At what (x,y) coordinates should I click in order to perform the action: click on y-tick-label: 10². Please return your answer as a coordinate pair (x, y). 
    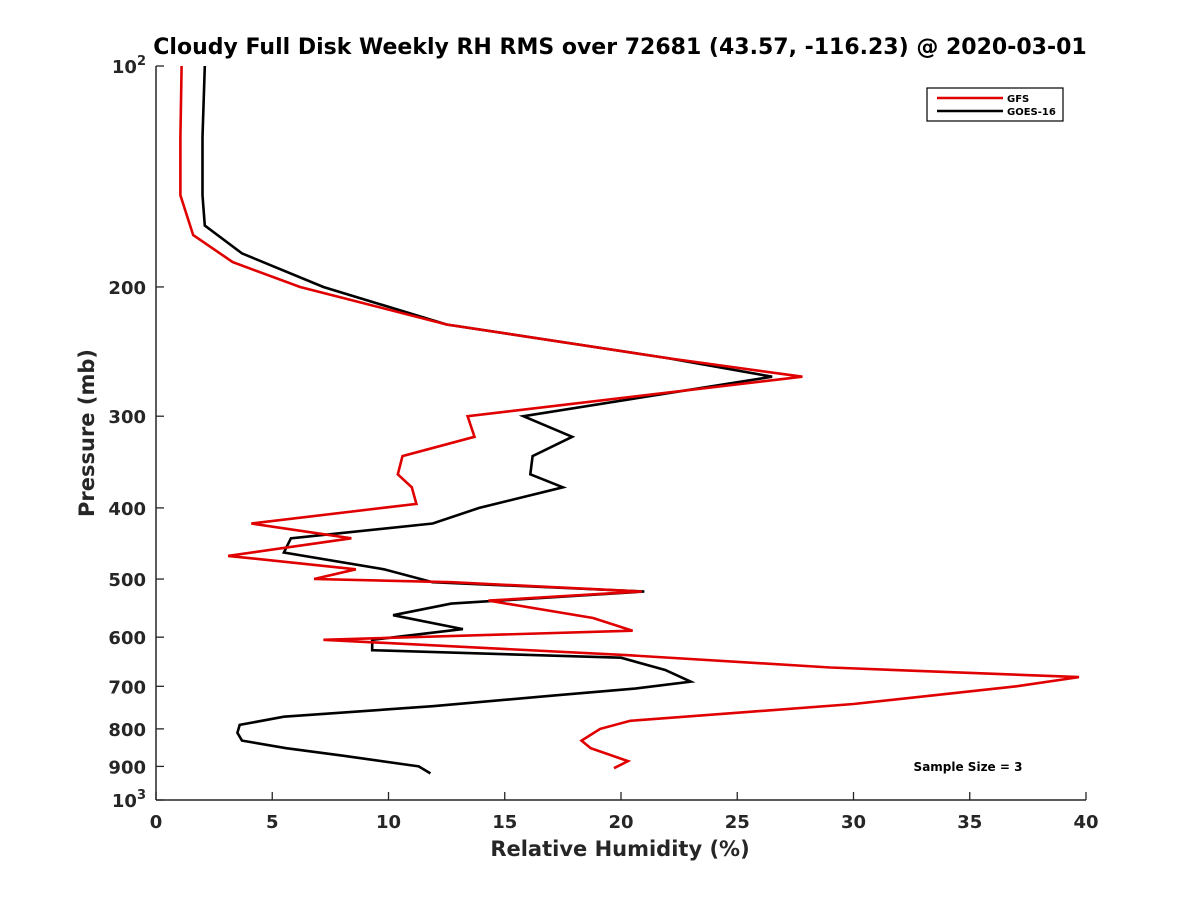
    Looking at the image, I should click on (129, 66).